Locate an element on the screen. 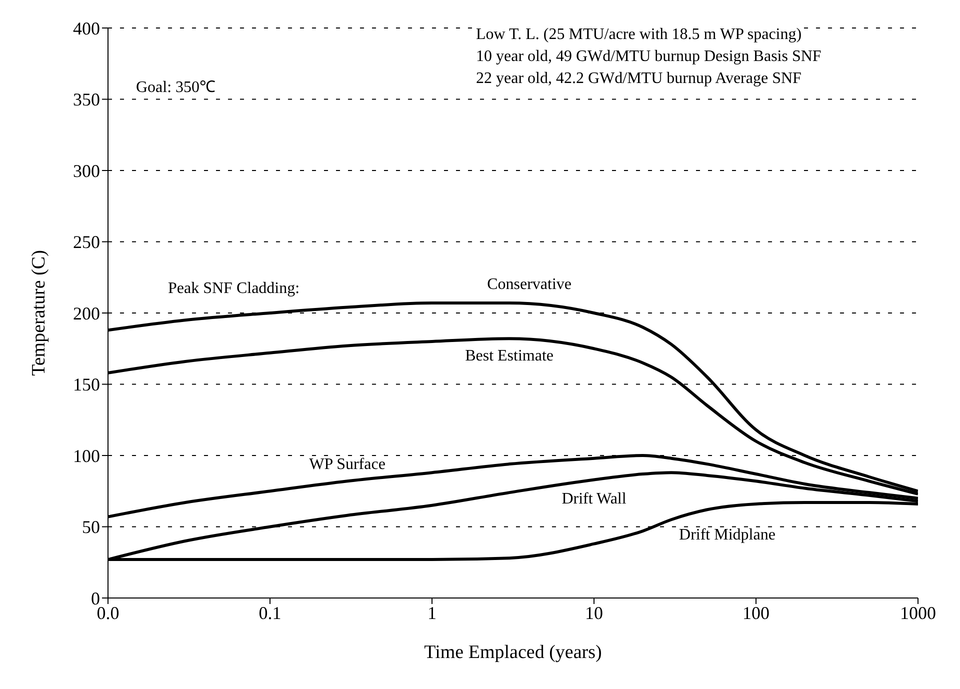 Image resolution: width=960 pixels, height=689 pixels. y-tick-label: 200 is located at coordinates (86, 313).